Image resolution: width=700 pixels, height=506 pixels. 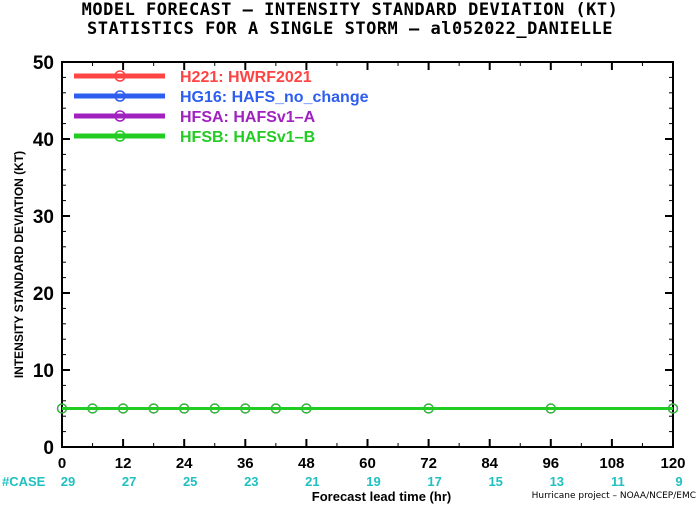 What do you see at coordinates (184, 463) in the screenshot?
I see `x-tick-label: 24` at bounding box center [184, 463].